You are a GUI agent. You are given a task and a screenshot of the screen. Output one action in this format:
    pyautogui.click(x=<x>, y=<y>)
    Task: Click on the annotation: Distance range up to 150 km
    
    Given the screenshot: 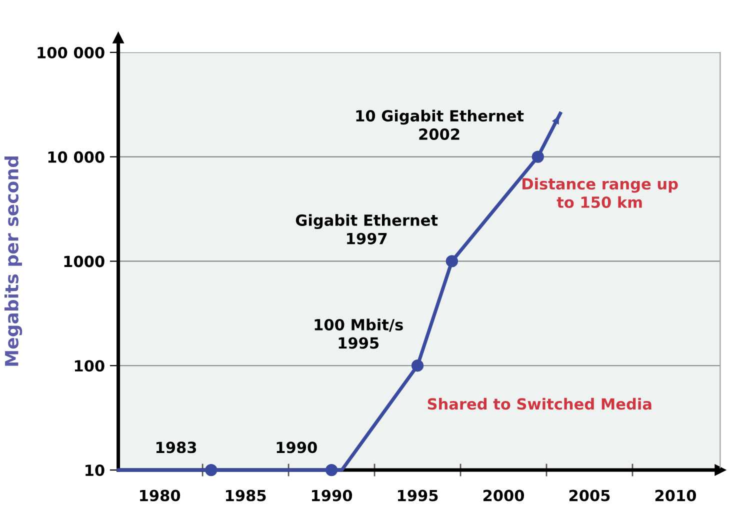 What is the action you would take?
    pyautogui.click(x=600, y=193)
    